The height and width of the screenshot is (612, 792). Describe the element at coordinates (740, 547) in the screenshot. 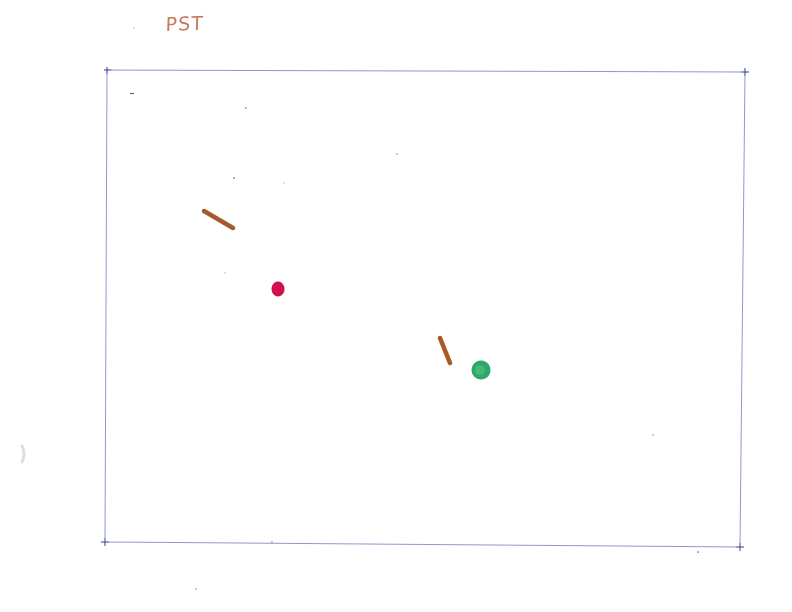

I see `corner-marker-bottom-right` at that location.